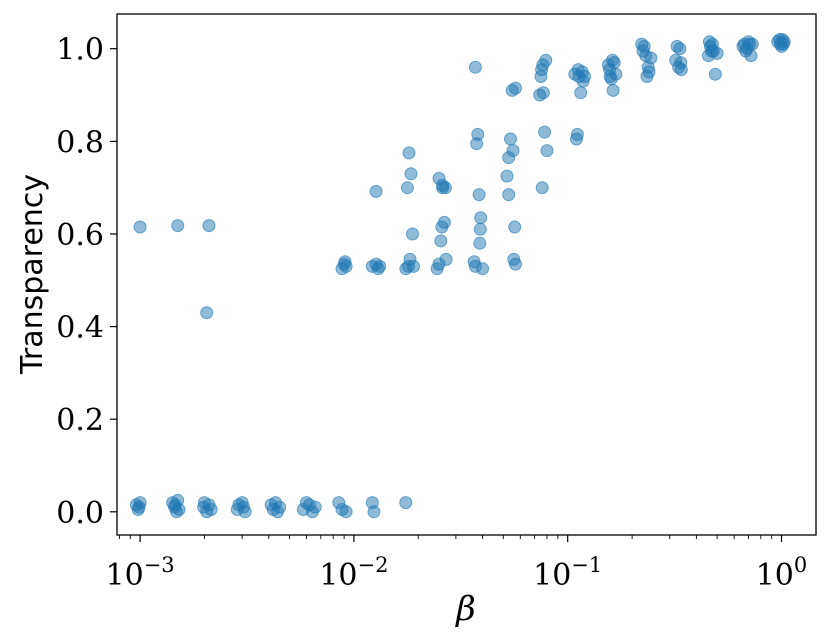  I want to click on x-tick-label: 10⁻³, so click(140, 573).